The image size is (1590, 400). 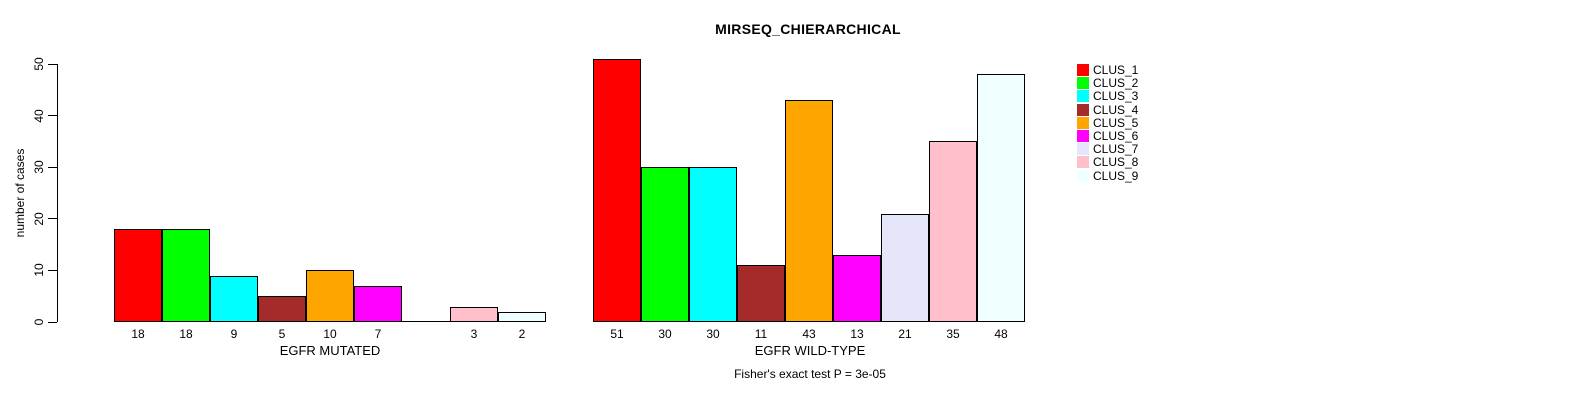 What do you see at coordinates (39, 322) in the screenshot?
I see `y-axis-tick-label: 0` at bounding box center [39, 322].